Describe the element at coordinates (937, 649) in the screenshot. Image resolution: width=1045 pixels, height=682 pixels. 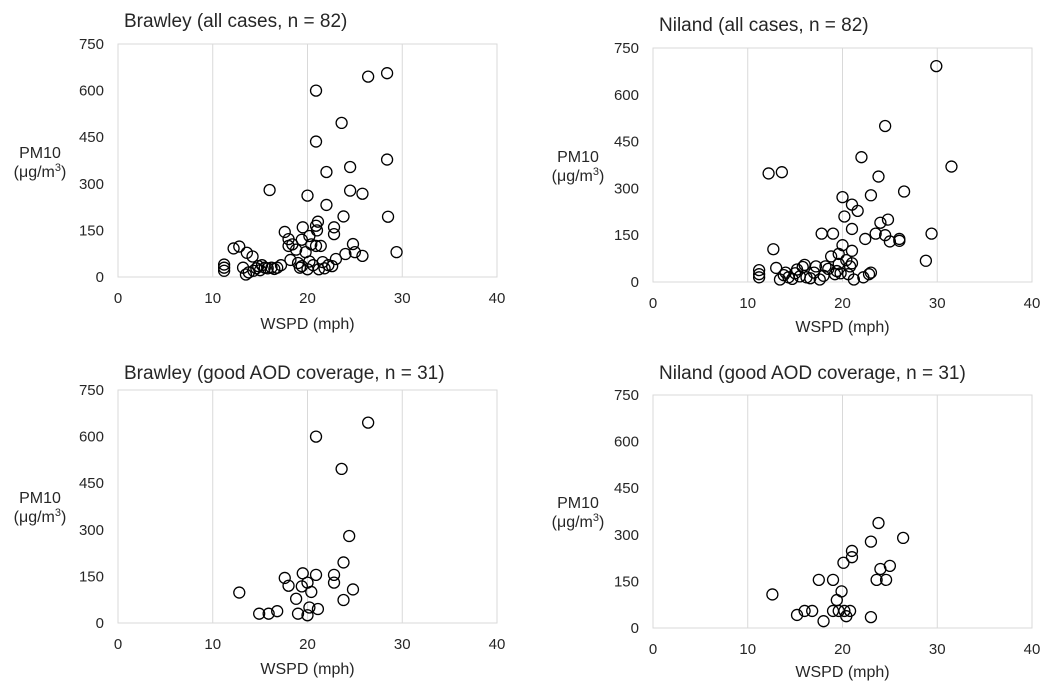
I see `x-tick-label: 30` at that location.